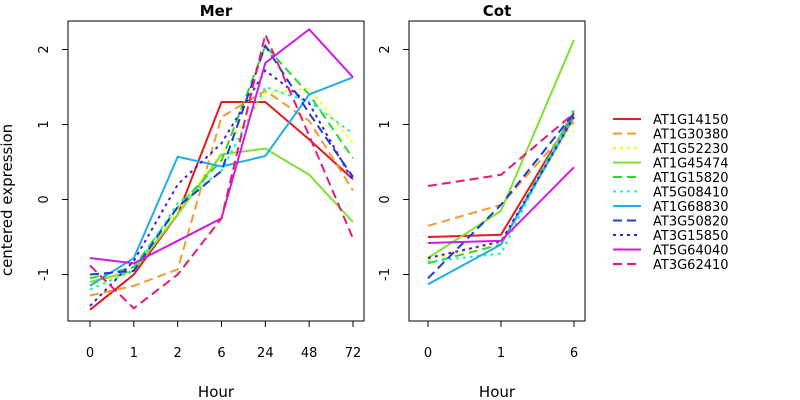 This screenshot has height=400, width=800. What do you see at coordinates (691, 178) in the screenshot?
I see `legend-label: AT1G15820` at bounding box center [691, 178].